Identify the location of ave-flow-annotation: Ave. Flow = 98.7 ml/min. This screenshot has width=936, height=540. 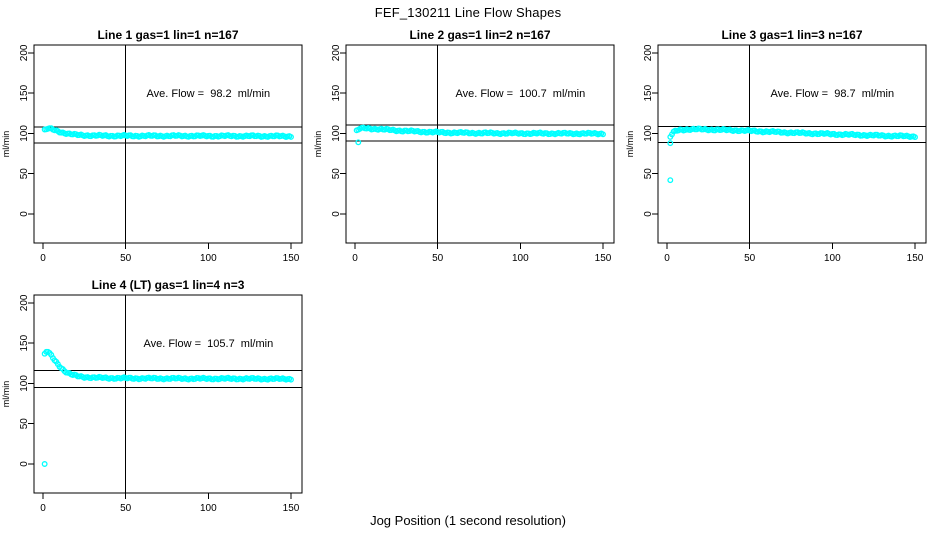
(833, 94).